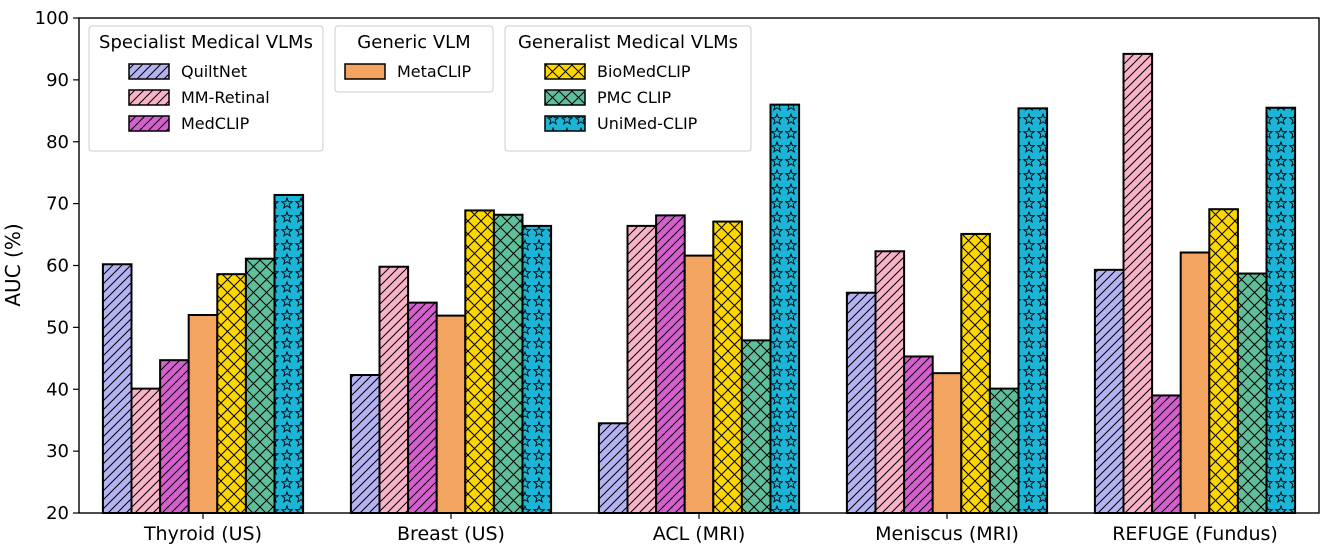 This screenshot has height=554, width=1329. I want to click on bar-metaclip-refuge-fundus, so click(1195, 382).